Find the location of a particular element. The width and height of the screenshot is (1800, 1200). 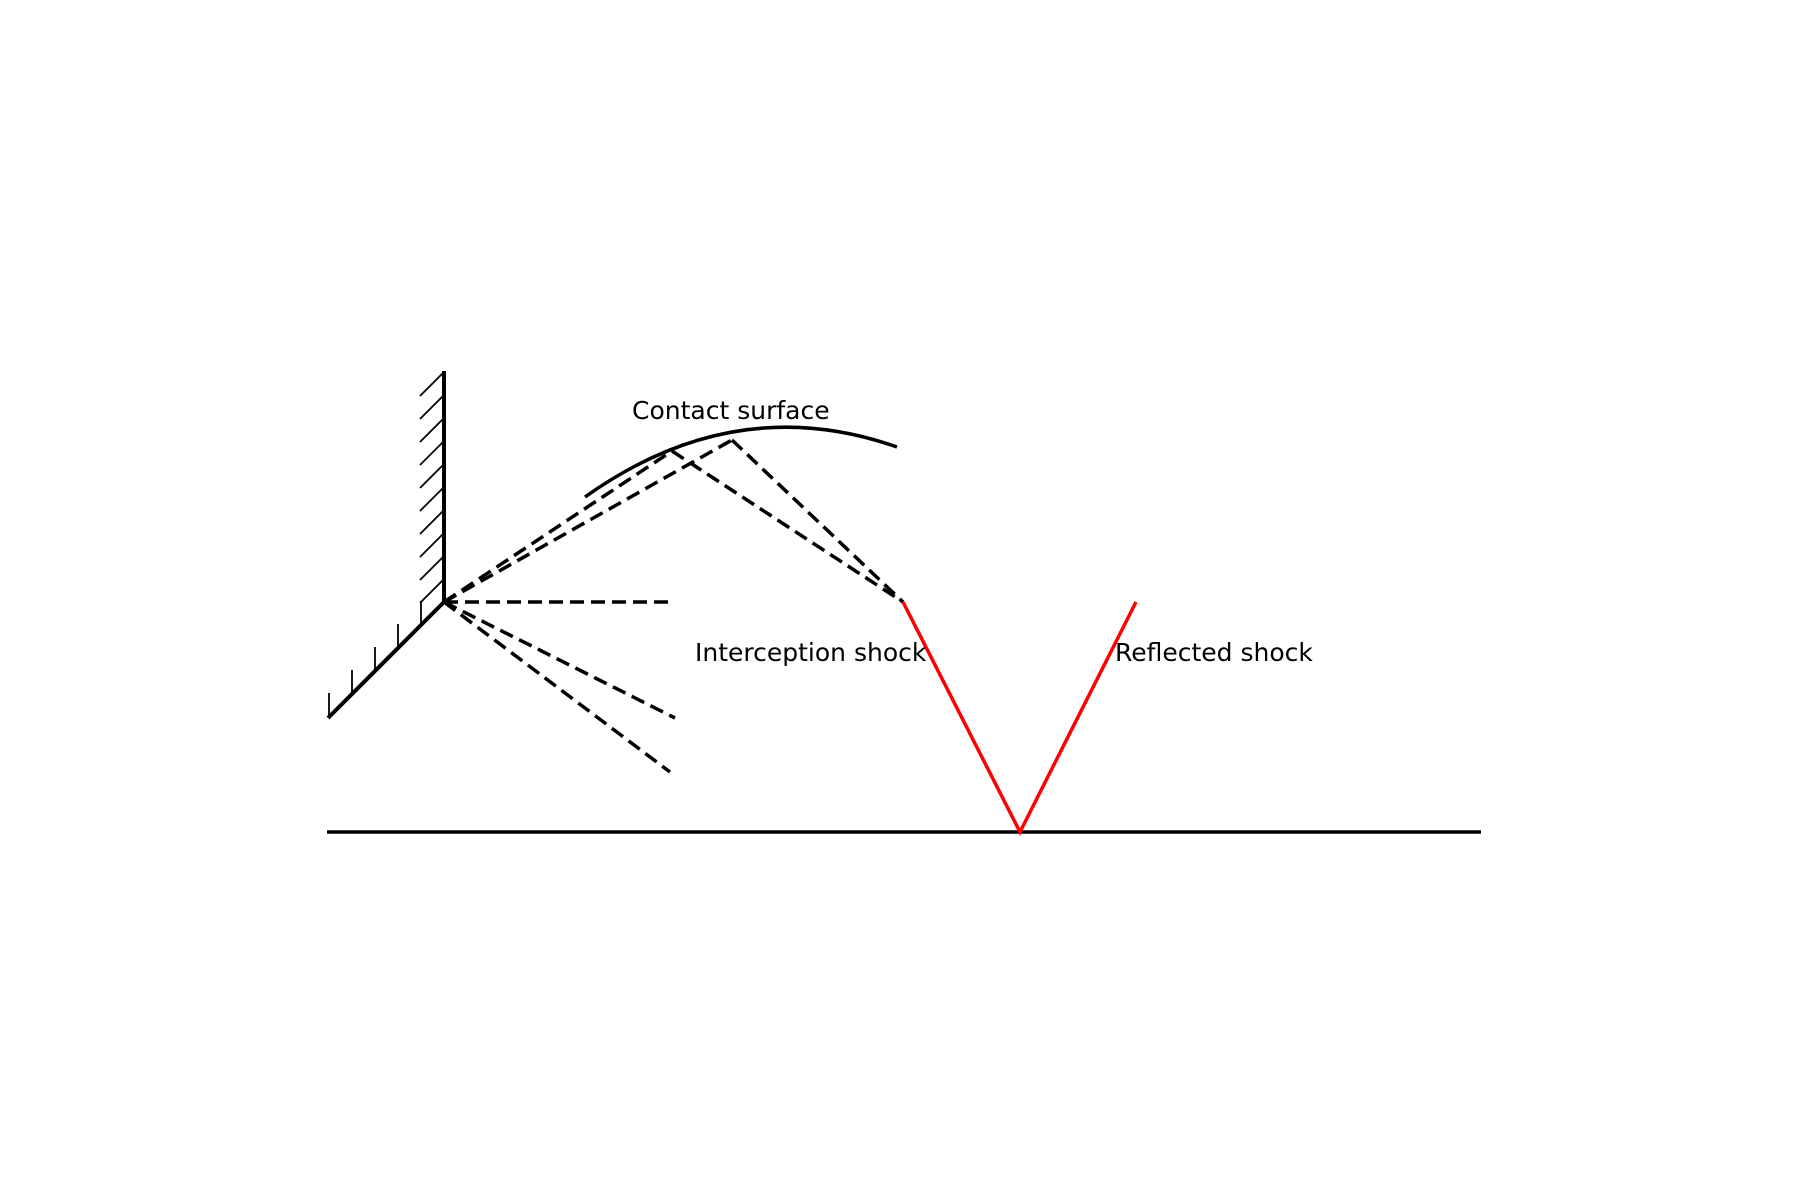

interception-shock-label: Interception shock is located at coordinates (811, 652).